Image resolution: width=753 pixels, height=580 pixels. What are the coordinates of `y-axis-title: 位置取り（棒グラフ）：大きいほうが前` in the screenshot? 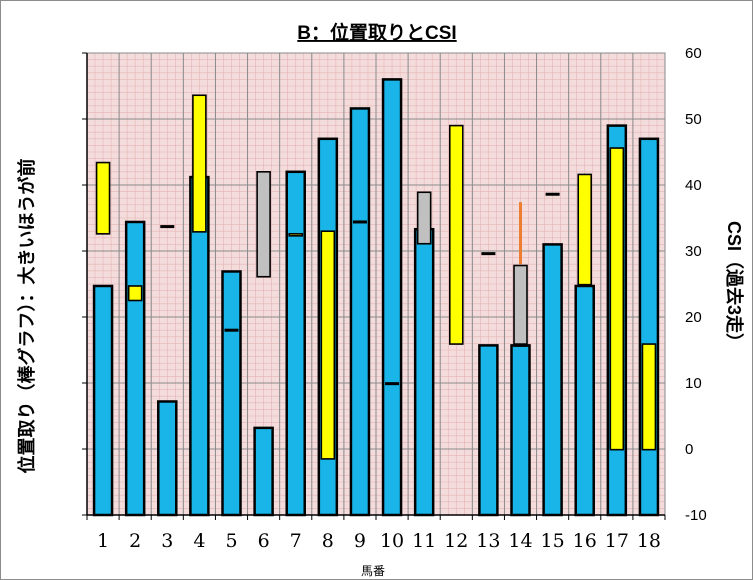 It's located at (26, 316).